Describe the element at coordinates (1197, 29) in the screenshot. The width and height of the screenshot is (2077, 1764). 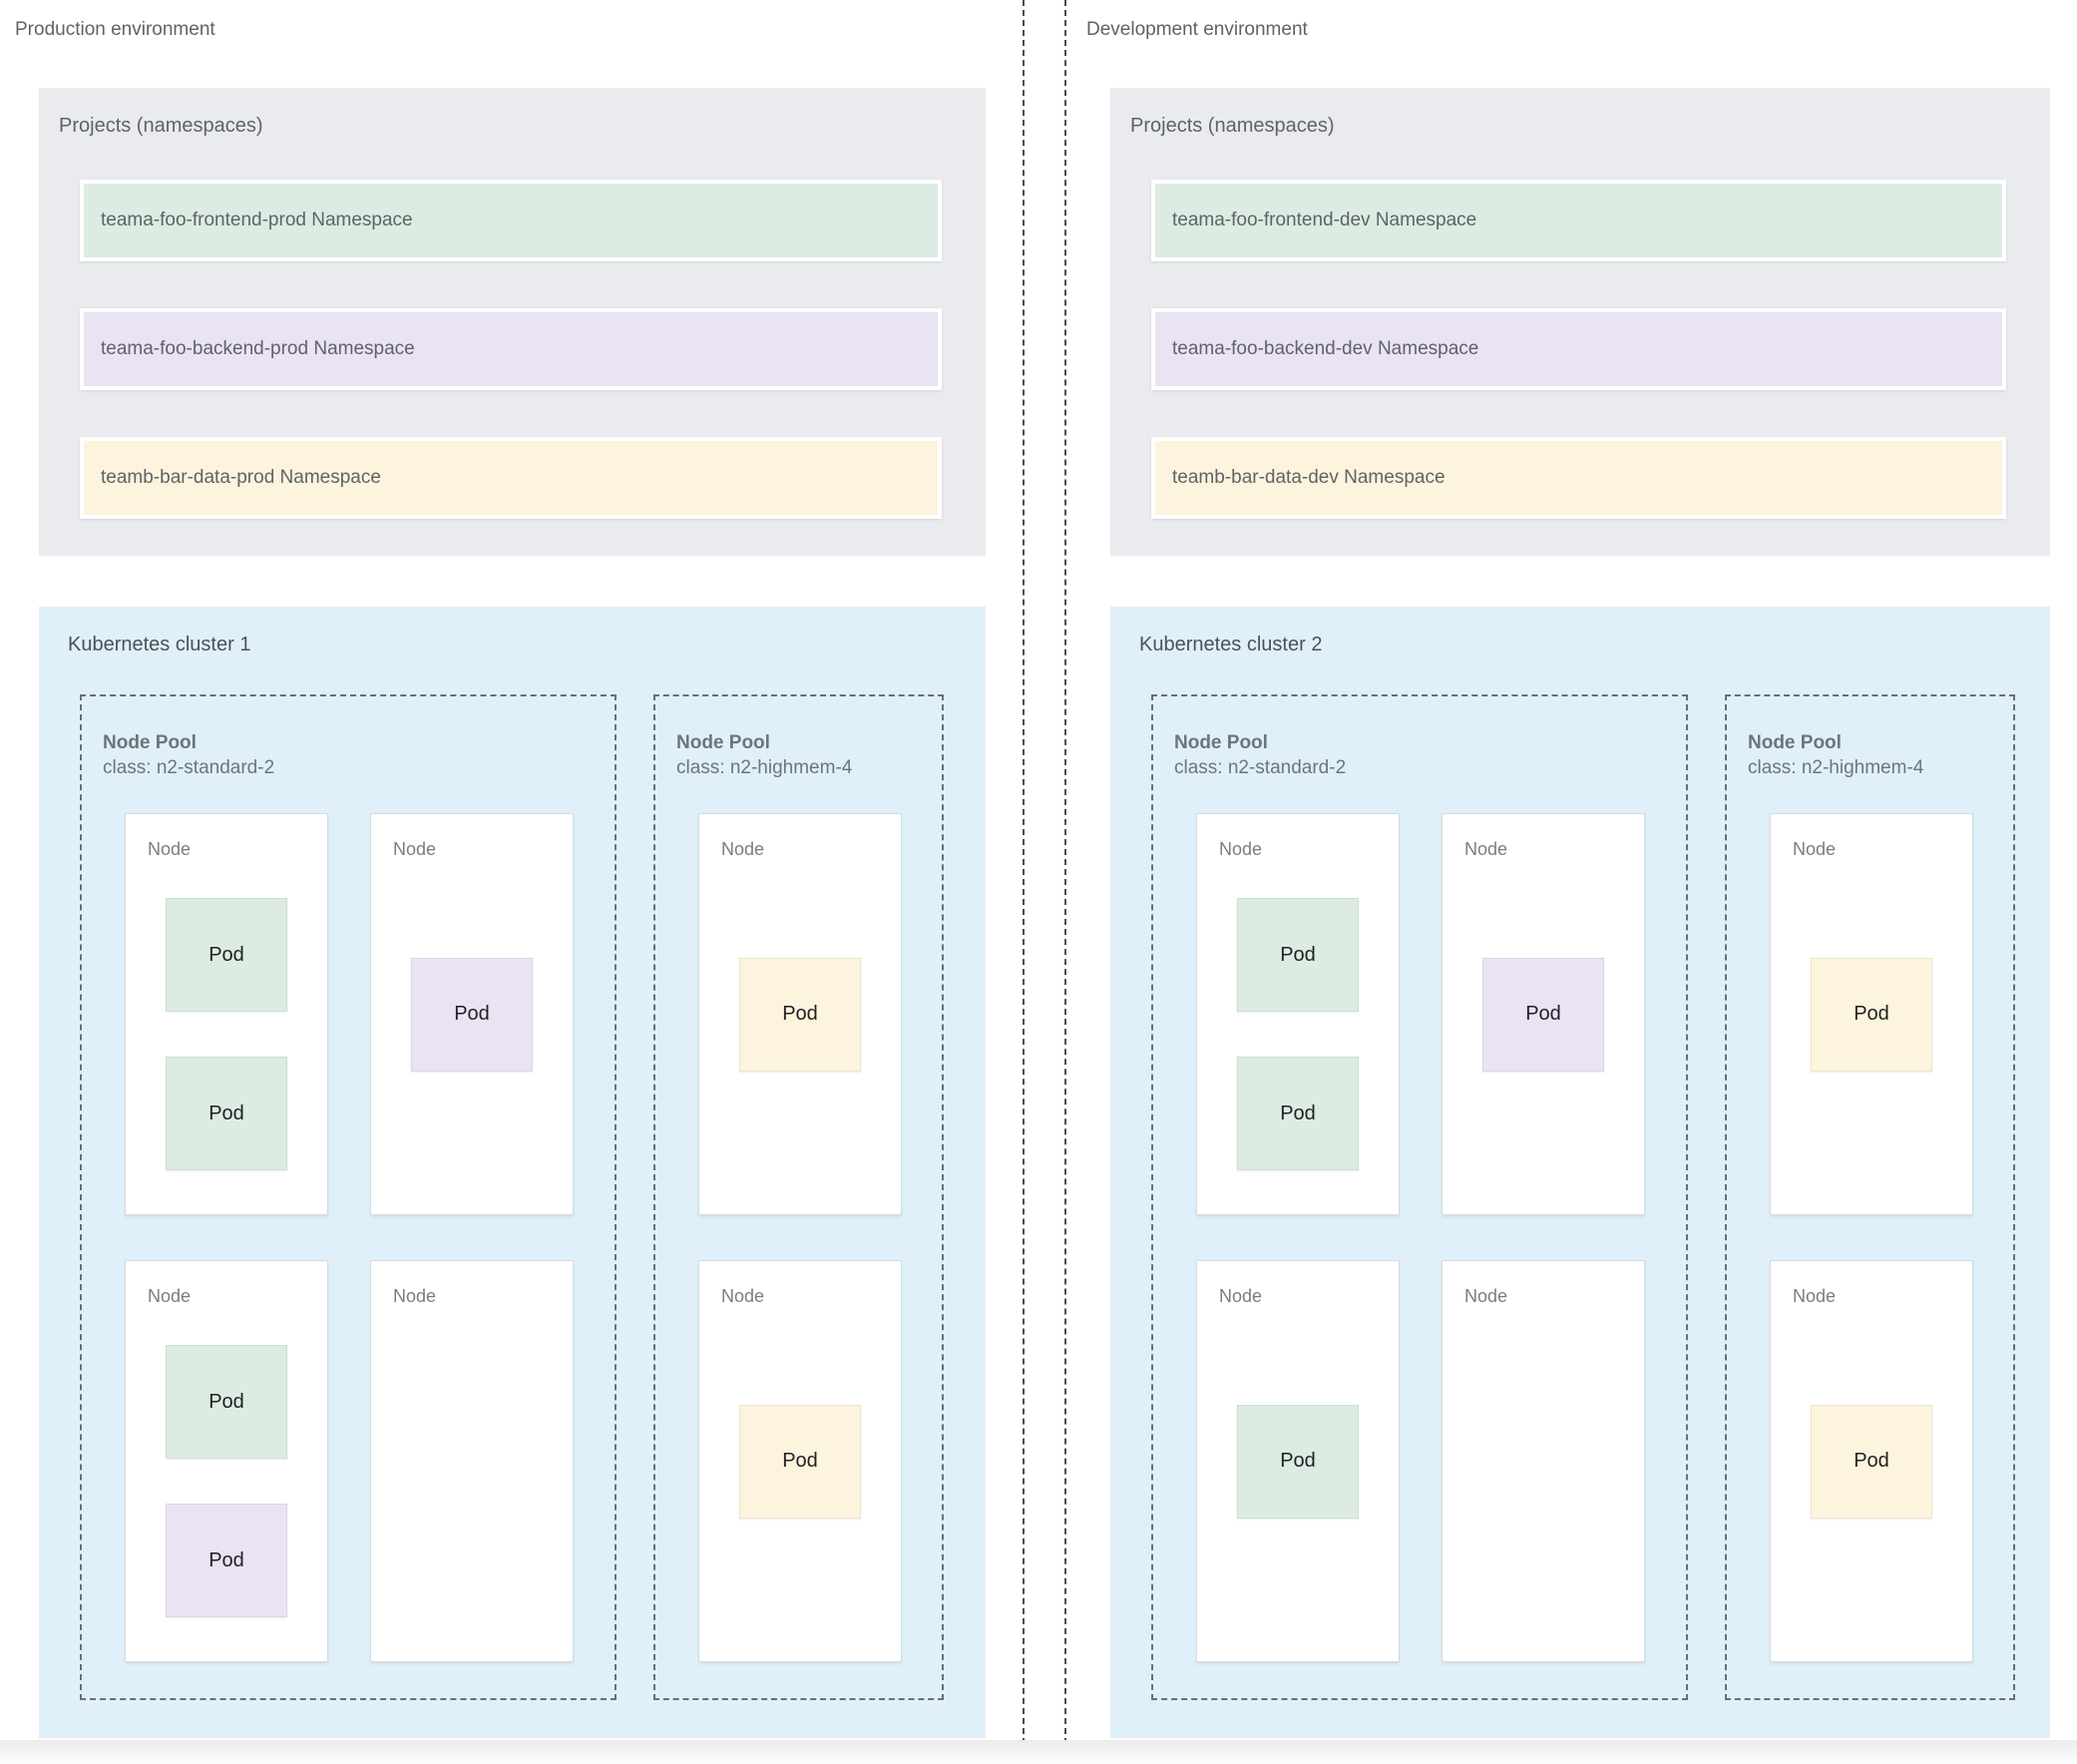
I see `environment-label: Development environment` at that location.